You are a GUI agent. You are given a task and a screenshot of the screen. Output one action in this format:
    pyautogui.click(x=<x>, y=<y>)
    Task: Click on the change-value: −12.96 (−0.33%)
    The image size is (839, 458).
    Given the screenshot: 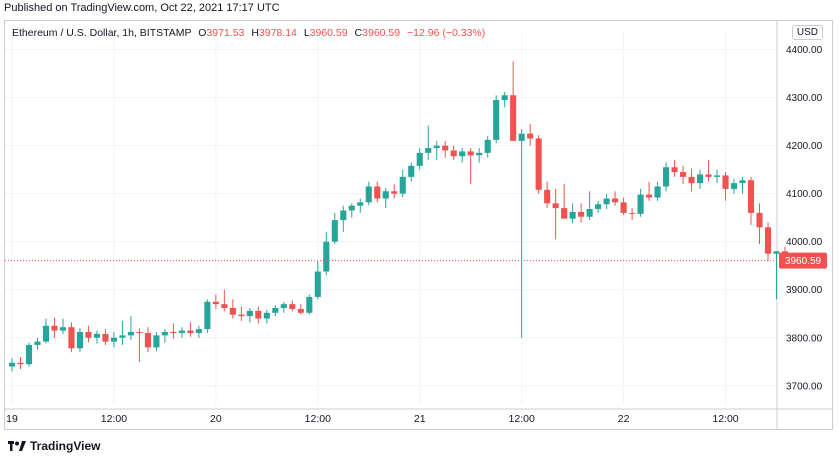 What is the action you would take?
    pyautogui.click(x=446, y=33)
    